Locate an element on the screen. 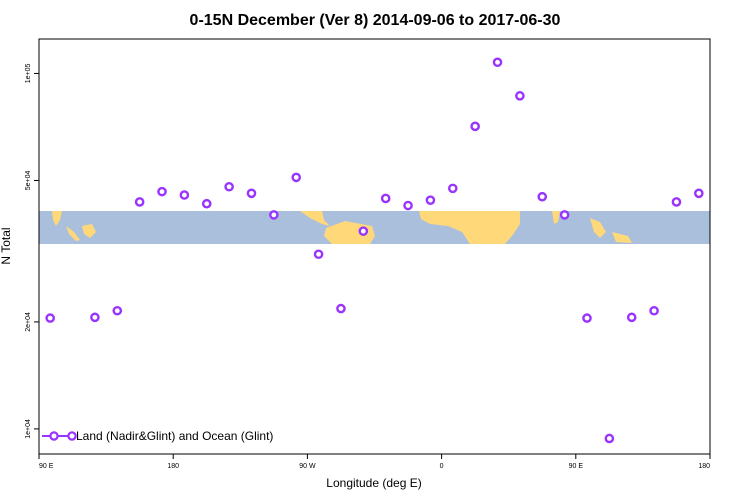 Image resolution: width=750 pixels, height=500 pixels. land-africa is located at coordinates (469, 227).